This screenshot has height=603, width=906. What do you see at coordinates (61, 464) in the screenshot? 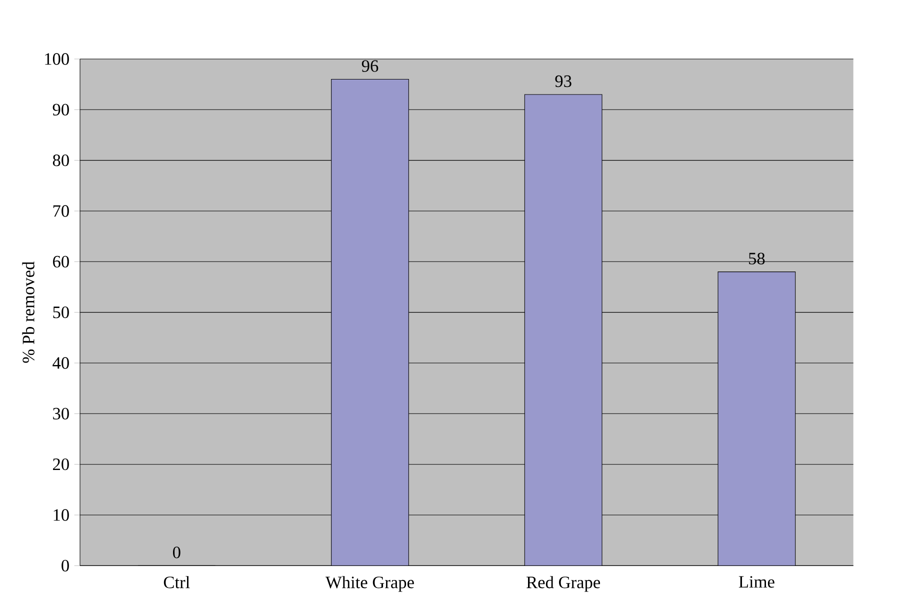
I see `y-tick-label: 20` at bounding box center [61, 464].